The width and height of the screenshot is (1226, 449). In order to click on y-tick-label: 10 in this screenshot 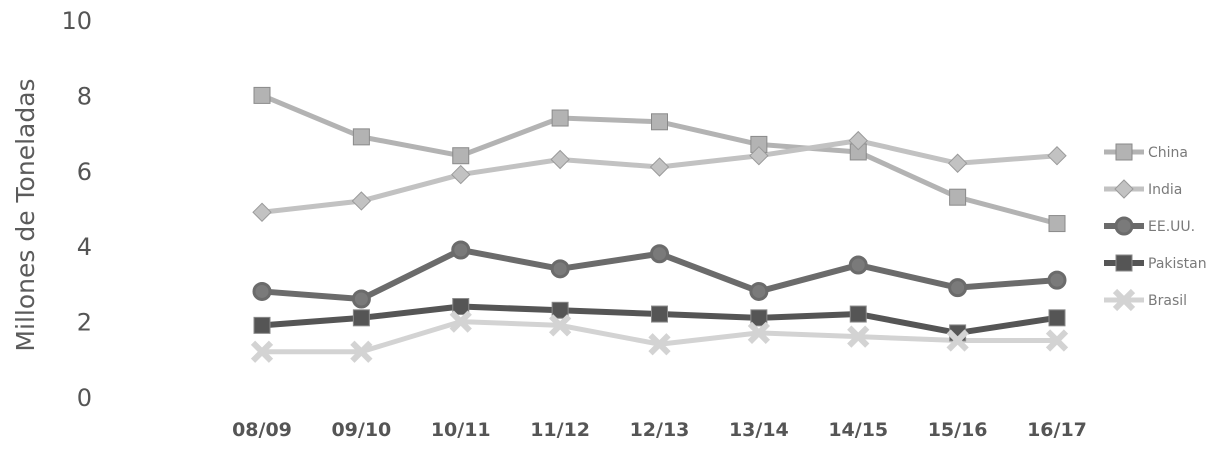, I will do `click(76, 21)`.